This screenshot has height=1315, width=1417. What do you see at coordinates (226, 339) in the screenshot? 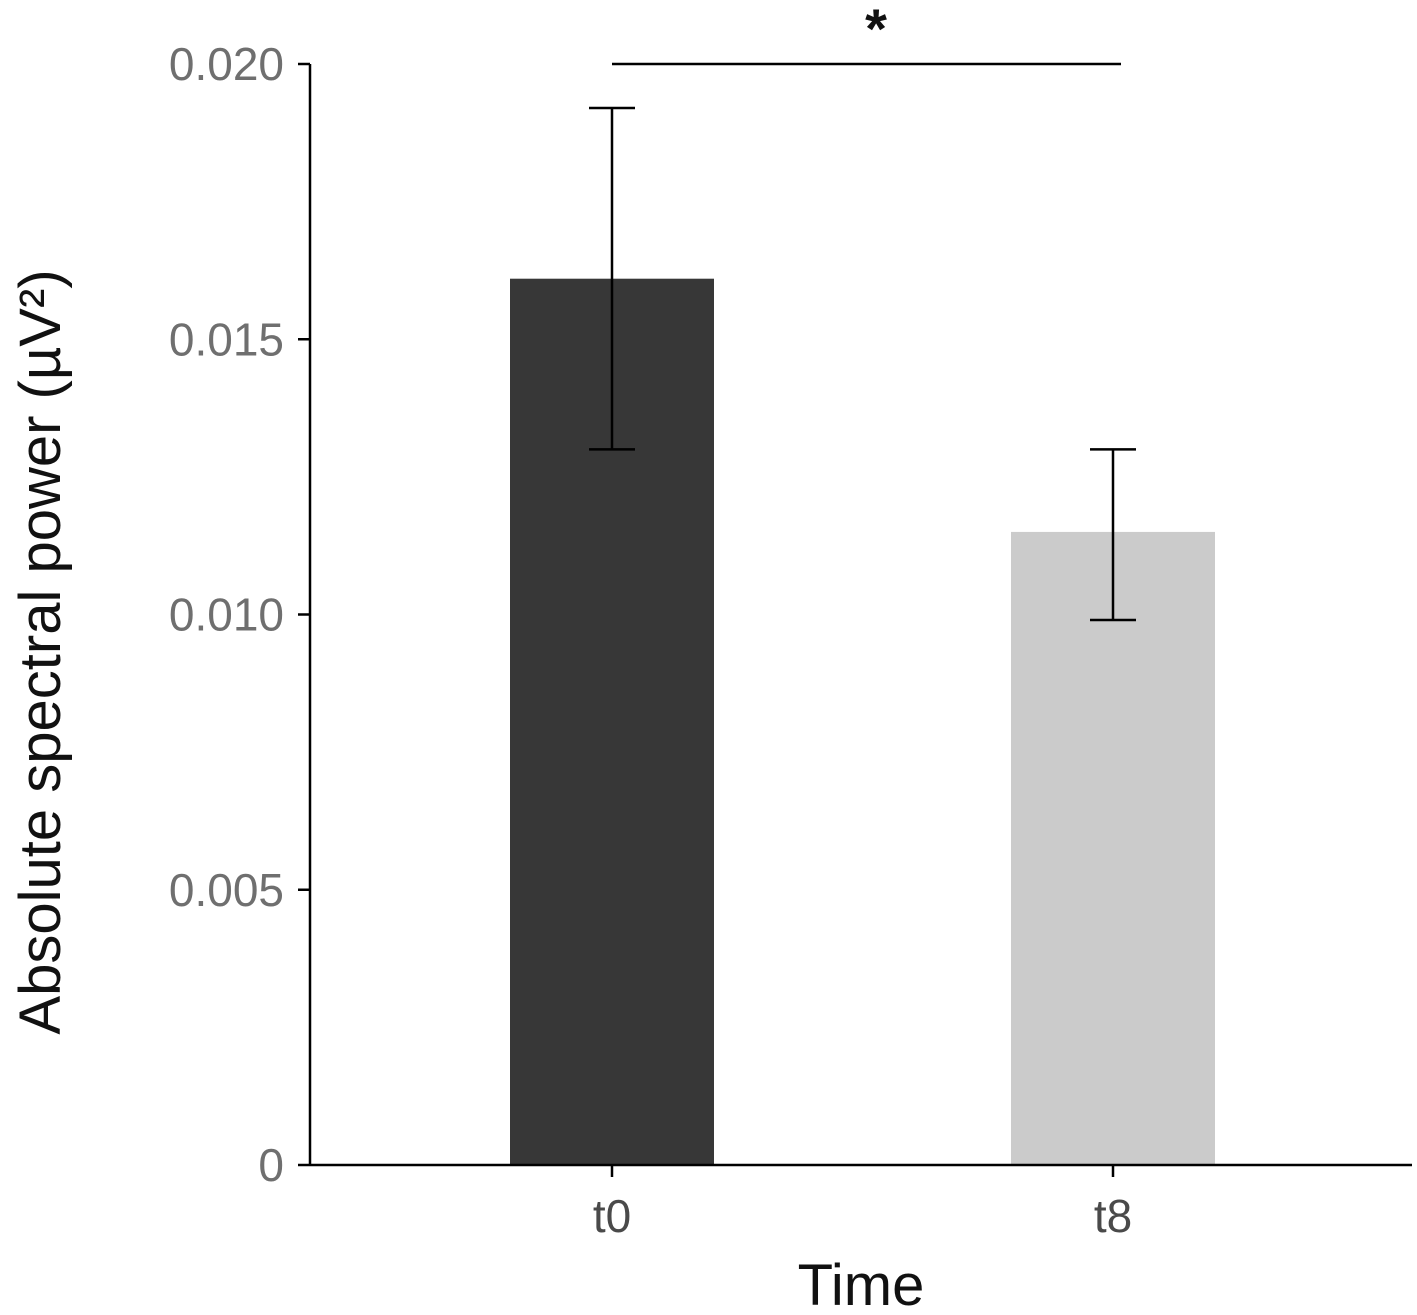
I see `y-tick-label: 0.015` at bounding box center [226, 339].